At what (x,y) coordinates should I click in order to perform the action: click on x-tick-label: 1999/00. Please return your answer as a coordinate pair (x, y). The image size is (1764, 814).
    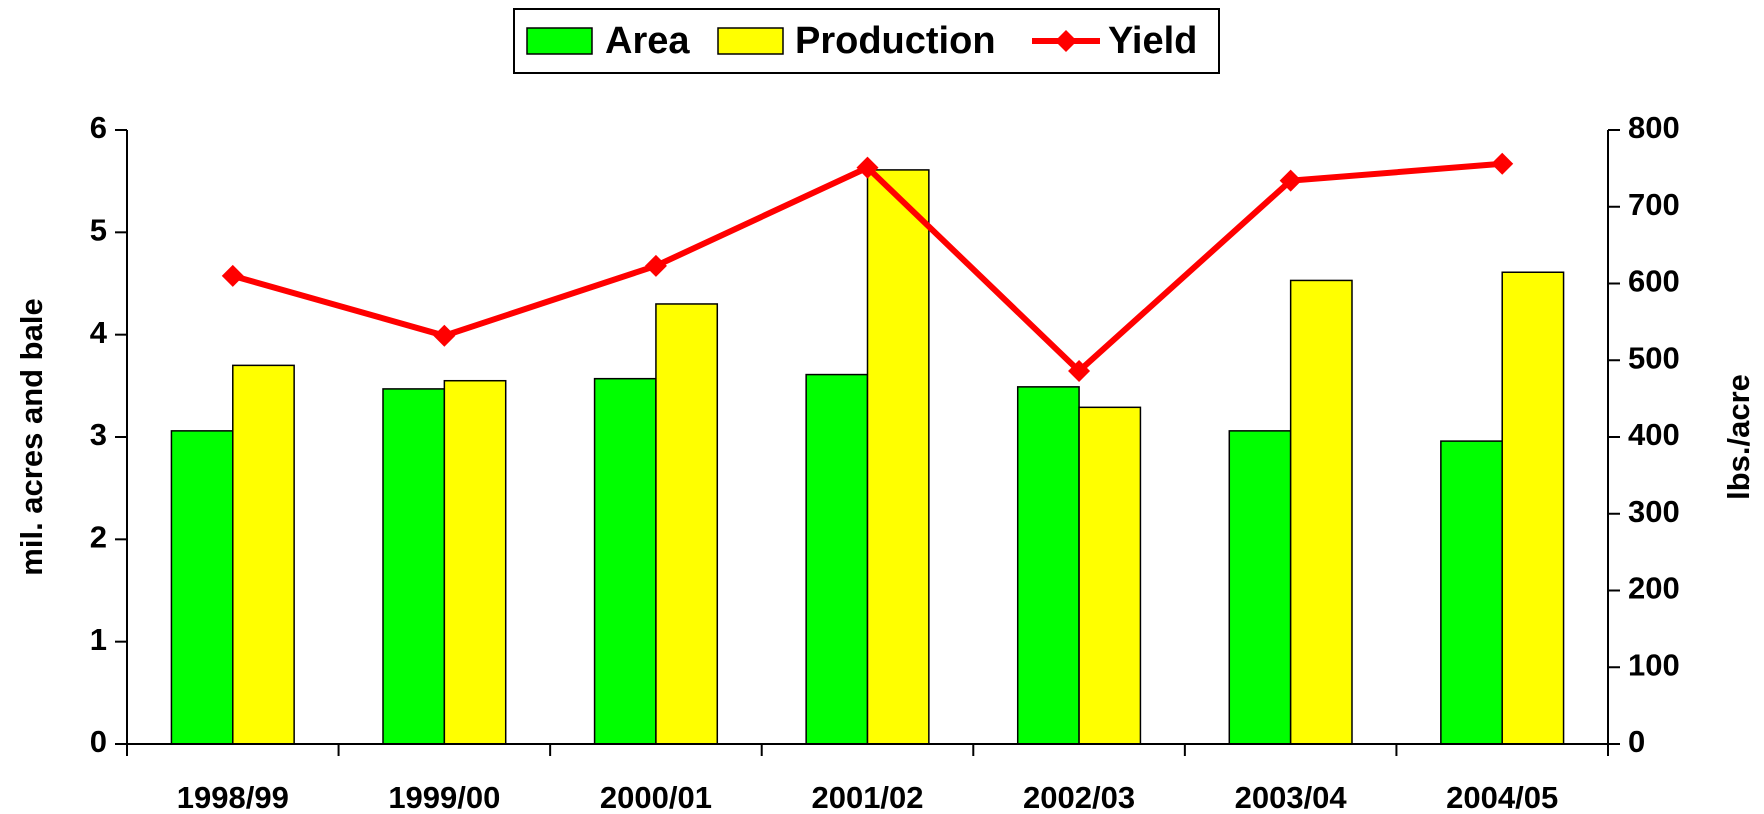
    Looking at the image, I should click on (444, 797).